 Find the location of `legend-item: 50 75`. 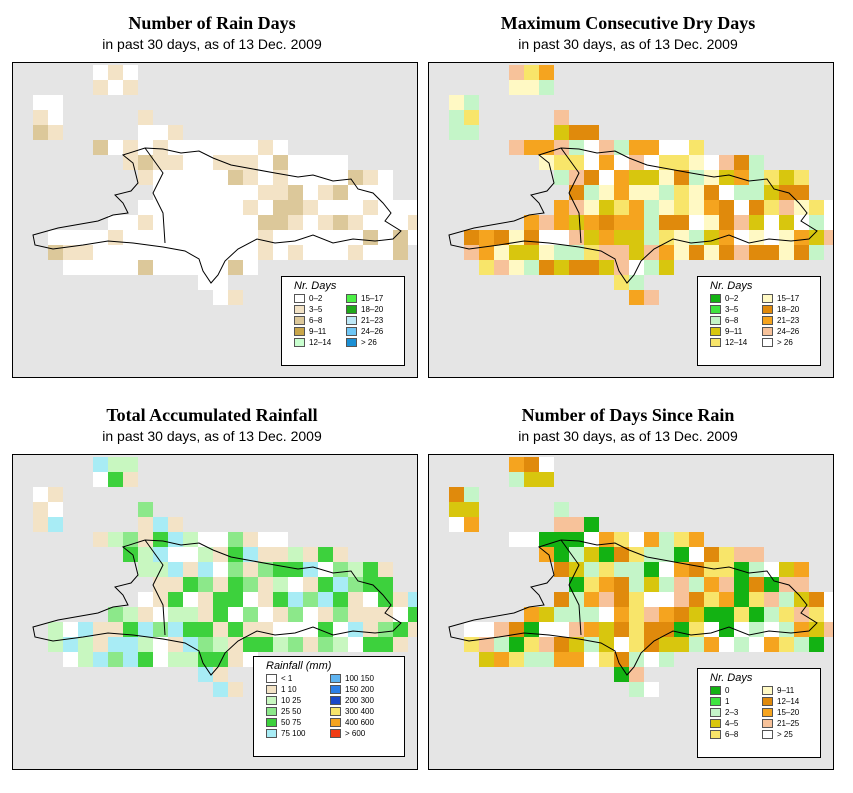

legend-item: 50 75 is located at coordinates (298, 722).